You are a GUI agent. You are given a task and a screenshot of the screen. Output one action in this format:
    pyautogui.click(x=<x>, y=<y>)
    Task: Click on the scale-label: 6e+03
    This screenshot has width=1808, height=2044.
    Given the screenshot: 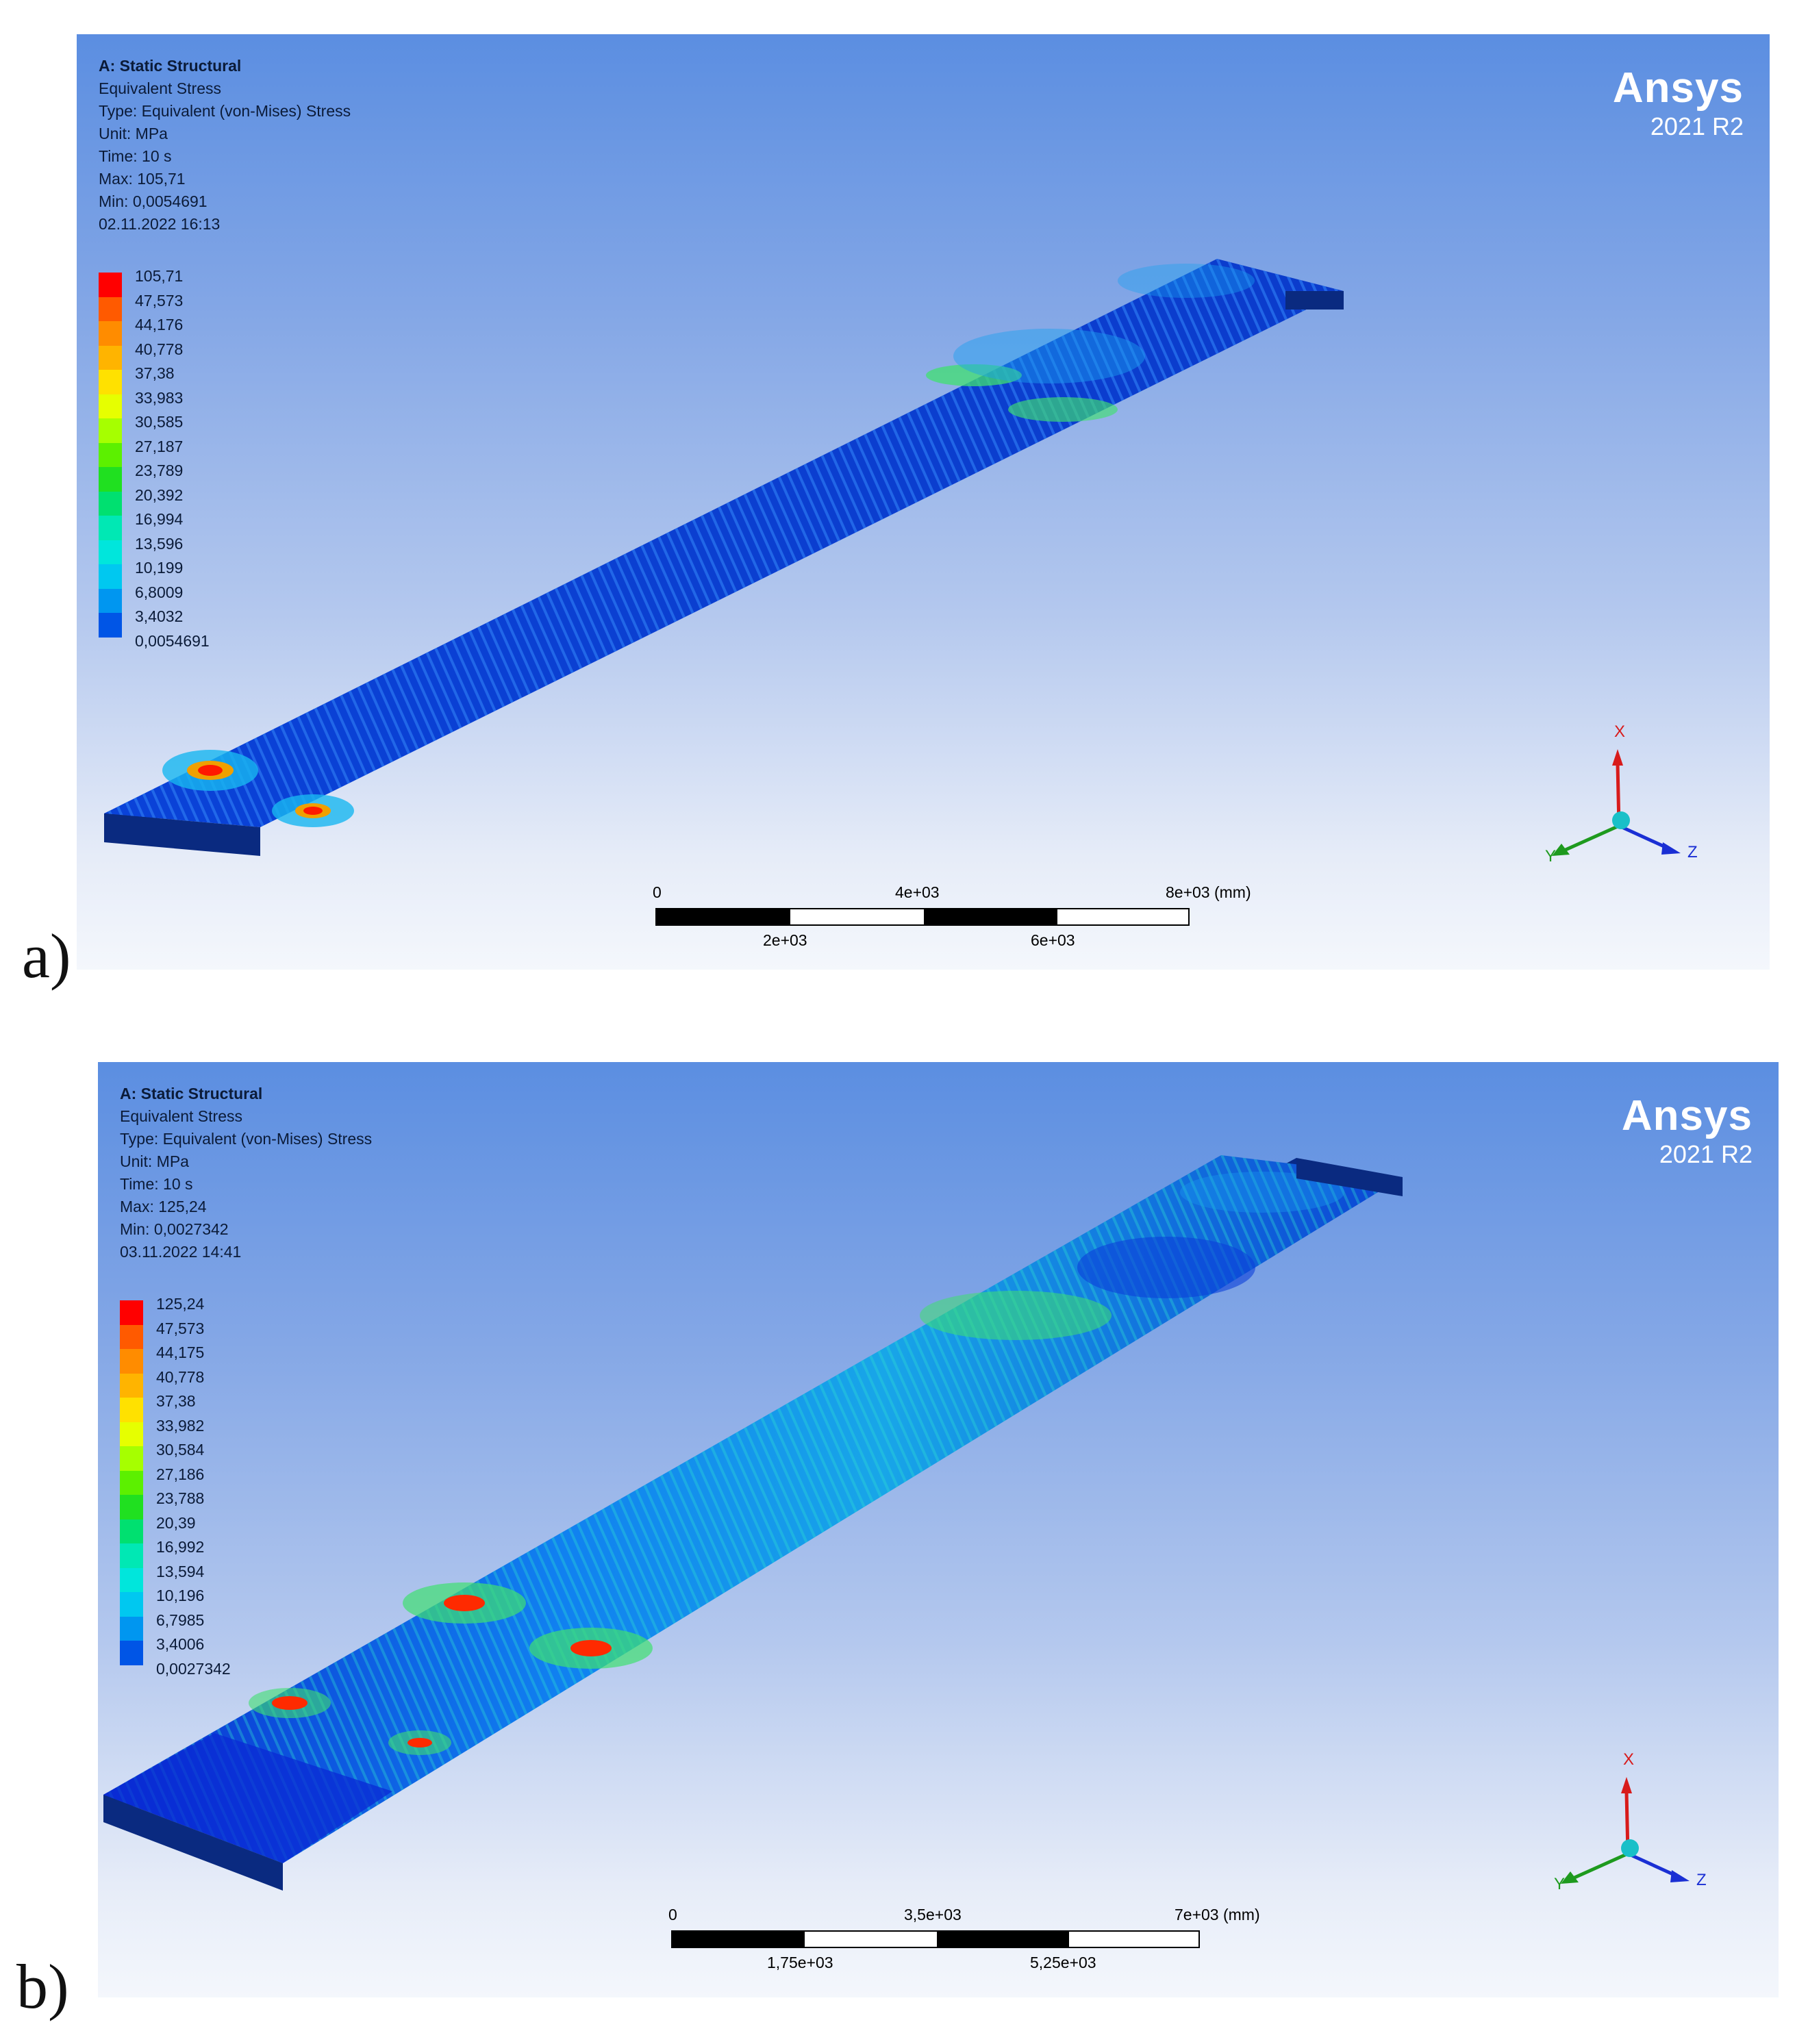 What is the action you would take?
    pyautogui.click(x=1053, y=940)
    